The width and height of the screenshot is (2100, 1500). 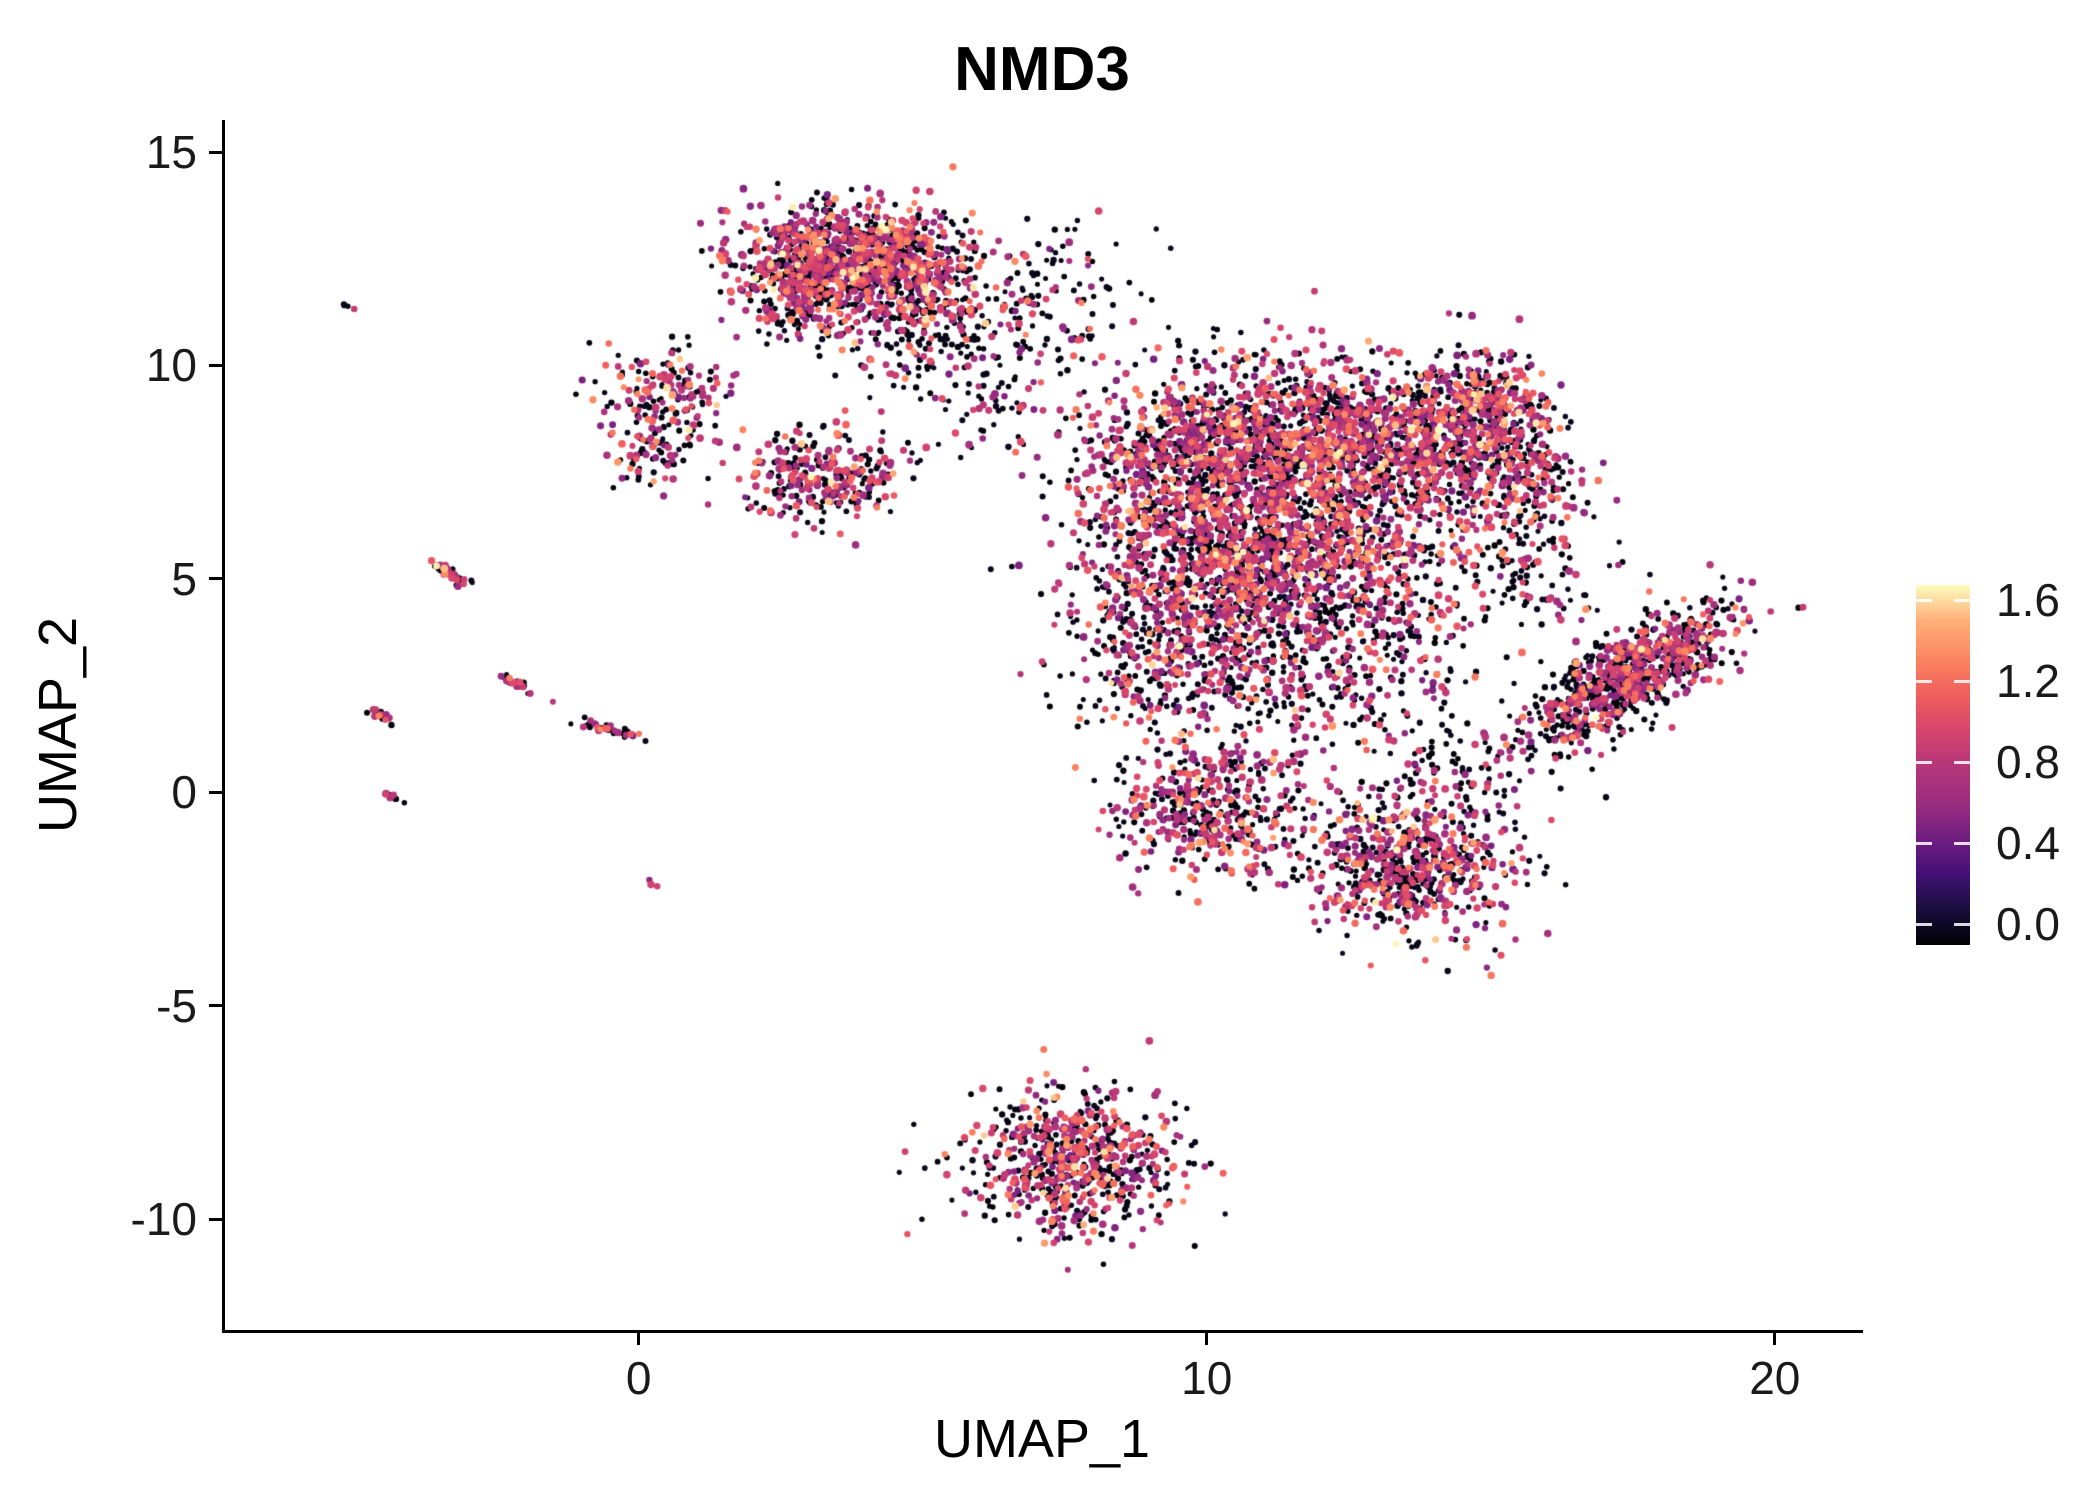 I want to click on y-tick-label: 5, so click(x=184, y=578).